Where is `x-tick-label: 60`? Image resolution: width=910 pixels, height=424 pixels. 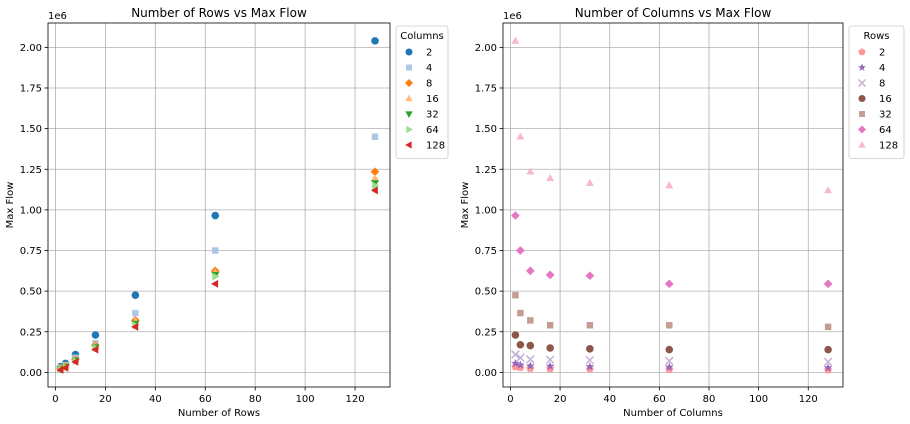 x-tick-label: 60 is located at coordinates (659, 399).